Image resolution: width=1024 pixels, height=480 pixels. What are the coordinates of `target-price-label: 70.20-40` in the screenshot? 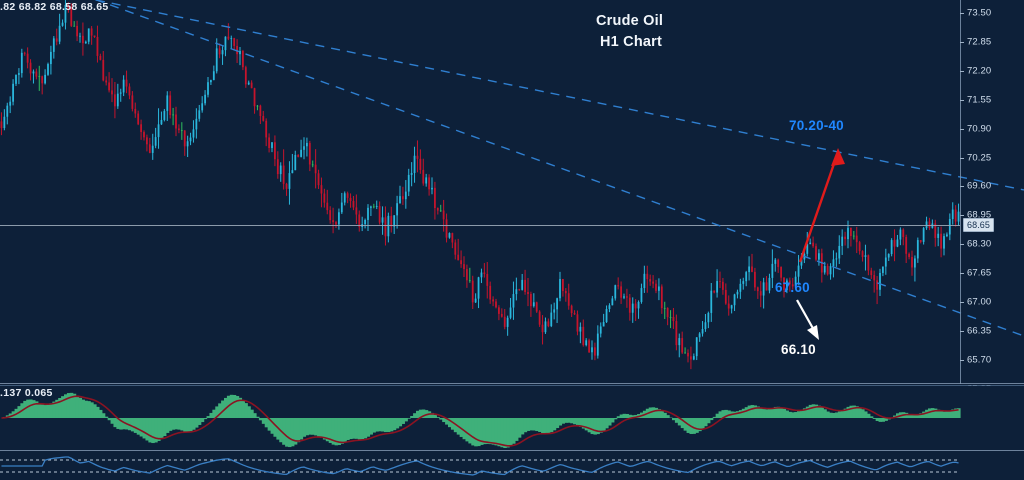 It's located at (816, 125).